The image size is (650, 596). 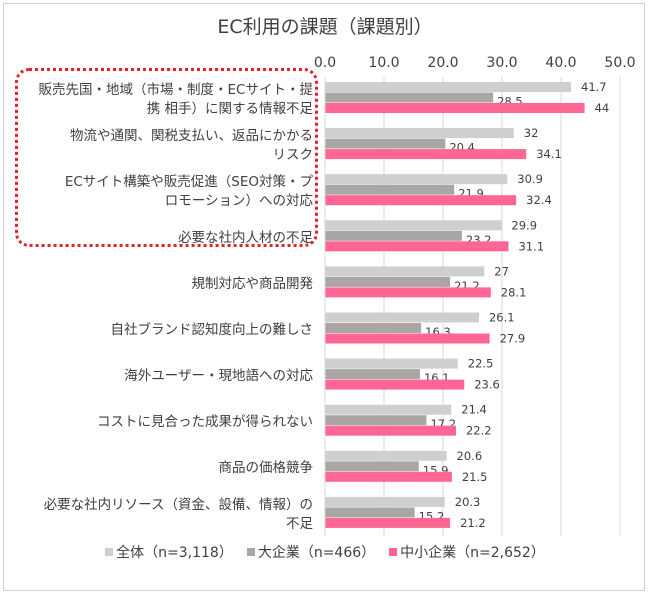 I want to click on legend-item: 大企業（n=466）, so click(x=311, y=553).